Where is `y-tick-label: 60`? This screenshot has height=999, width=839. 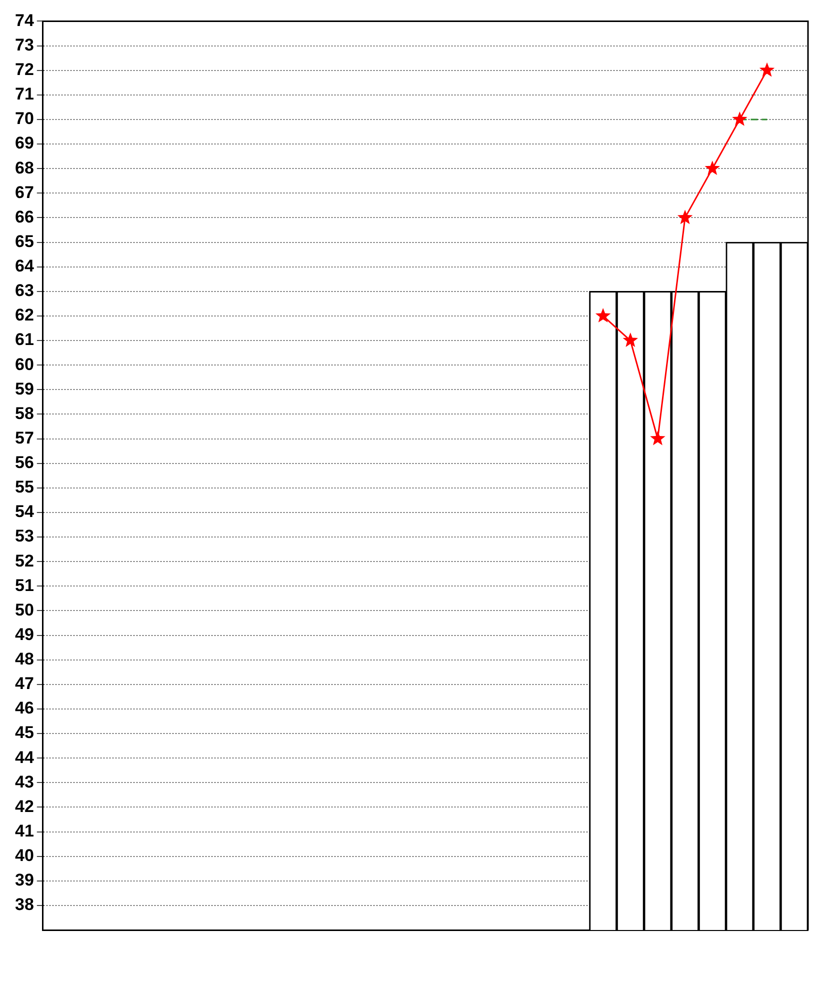
y-tick-label: 60 is located at coordinates (24, 364).